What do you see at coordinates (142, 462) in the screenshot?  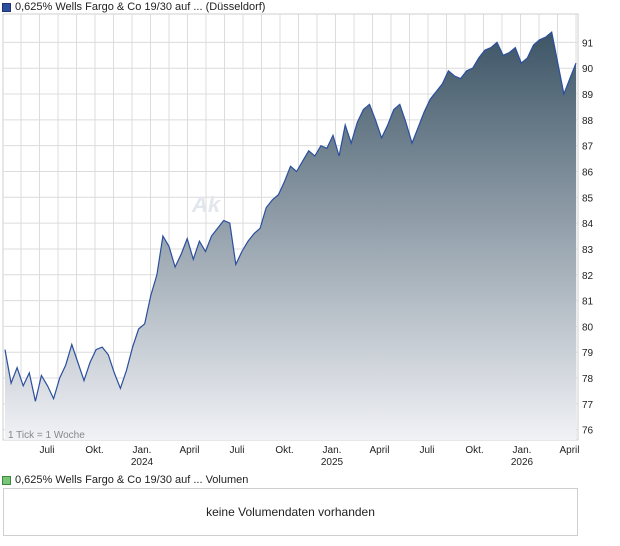 I see `x-year-label: 2024` at bounding box center [142, 462].